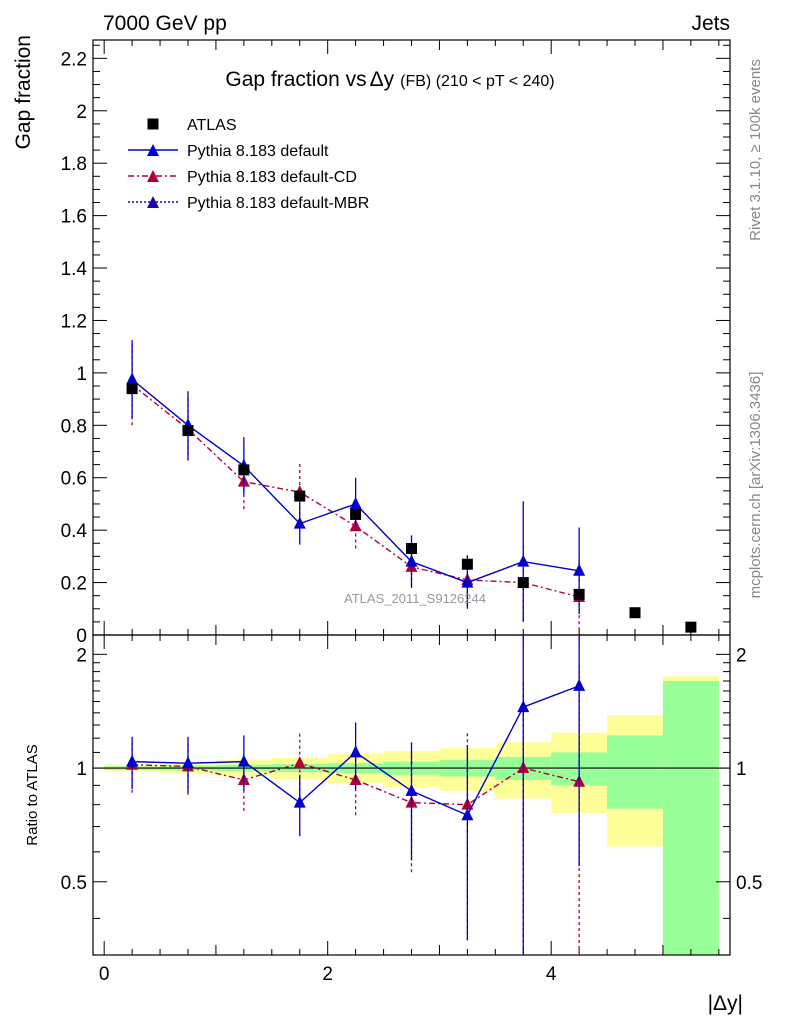 Image resolution: width=786 pixels, height=1024 pixels. I want to click on legend-label-2: Pythia 8.183 default-CD, so click(272, 177).